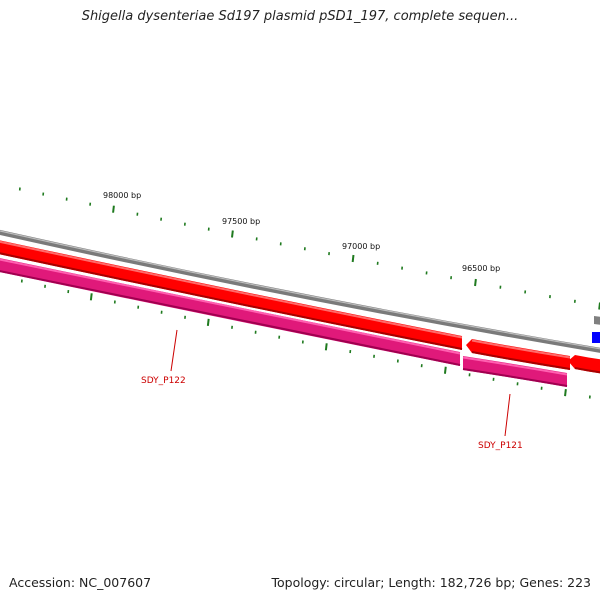  What do you see at coordinates (515, 371) in the screenshot?
I see `gene-sdy-p121-reverse` at bounding box center [515, 371].